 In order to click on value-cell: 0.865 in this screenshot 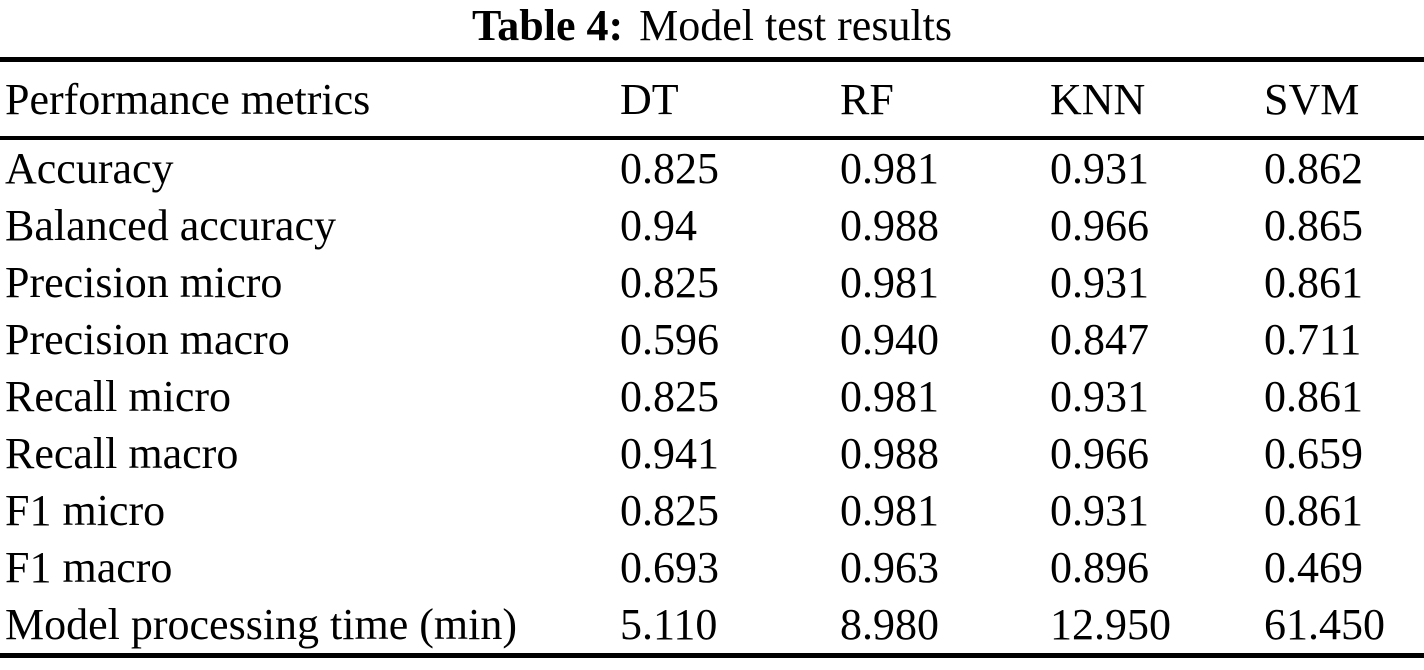, I will do `click(1313, 225)`.